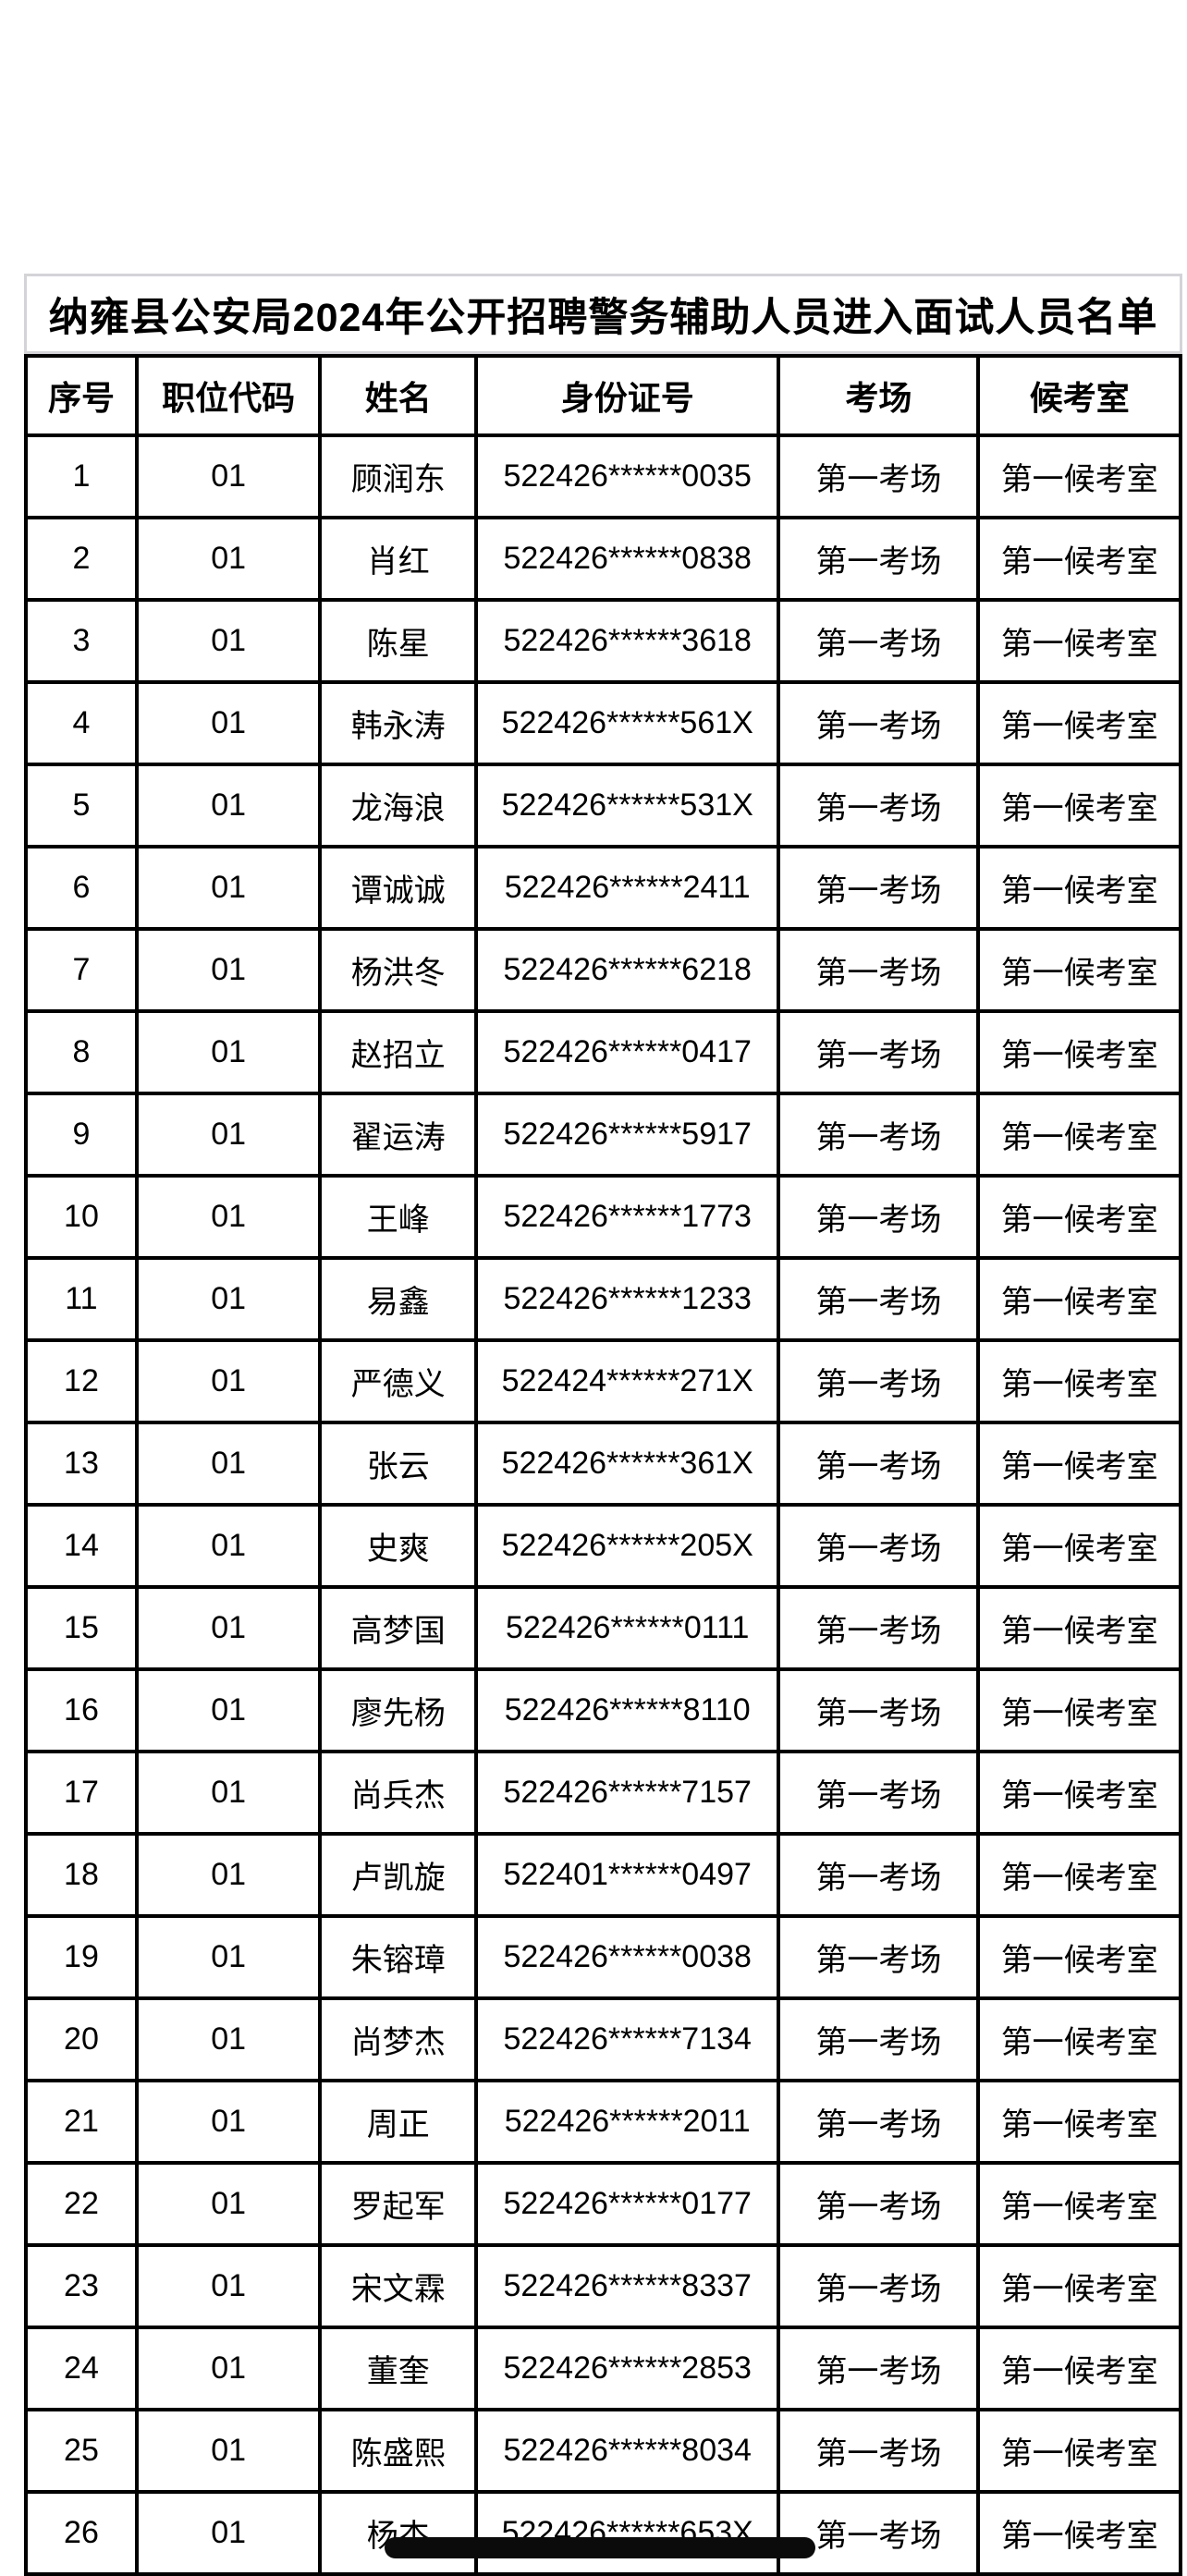 The width and height of the screenshot is (1187, 2576). What do you see at coordinates (81, 1875) in the screenshot?
I see `cell-index: 18` at bounding box center [81, 1875].